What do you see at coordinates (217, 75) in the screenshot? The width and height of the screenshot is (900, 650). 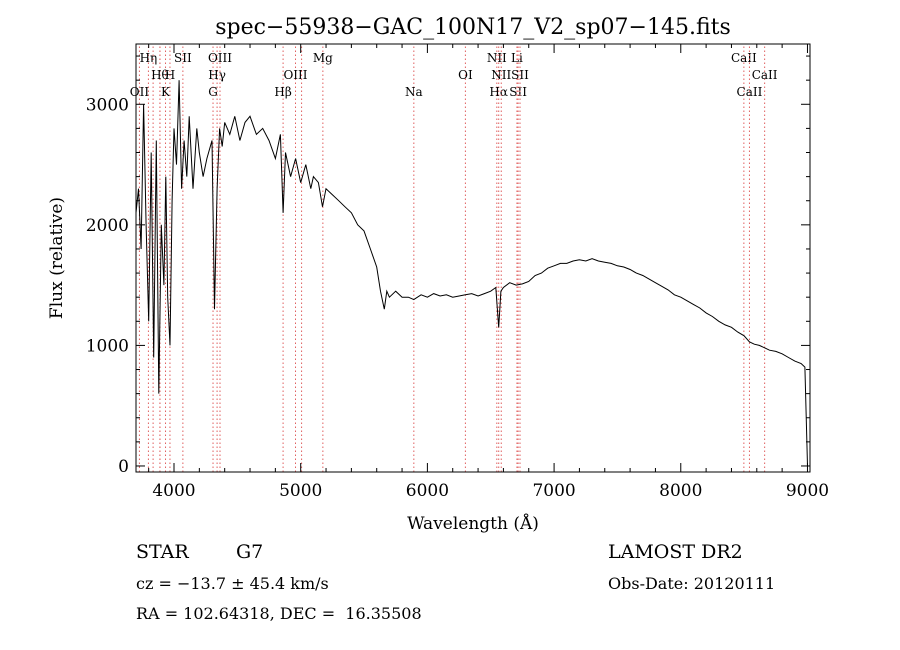 I see `line-label: Hγ` at bounding box center [217, 75].